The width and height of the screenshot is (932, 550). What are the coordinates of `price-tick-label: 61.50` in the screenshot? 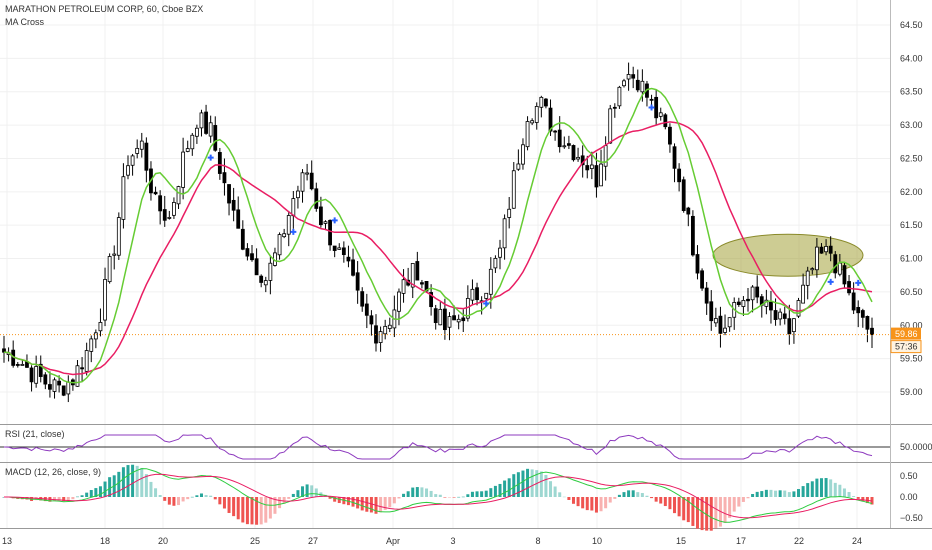 It's located at (911, 225).